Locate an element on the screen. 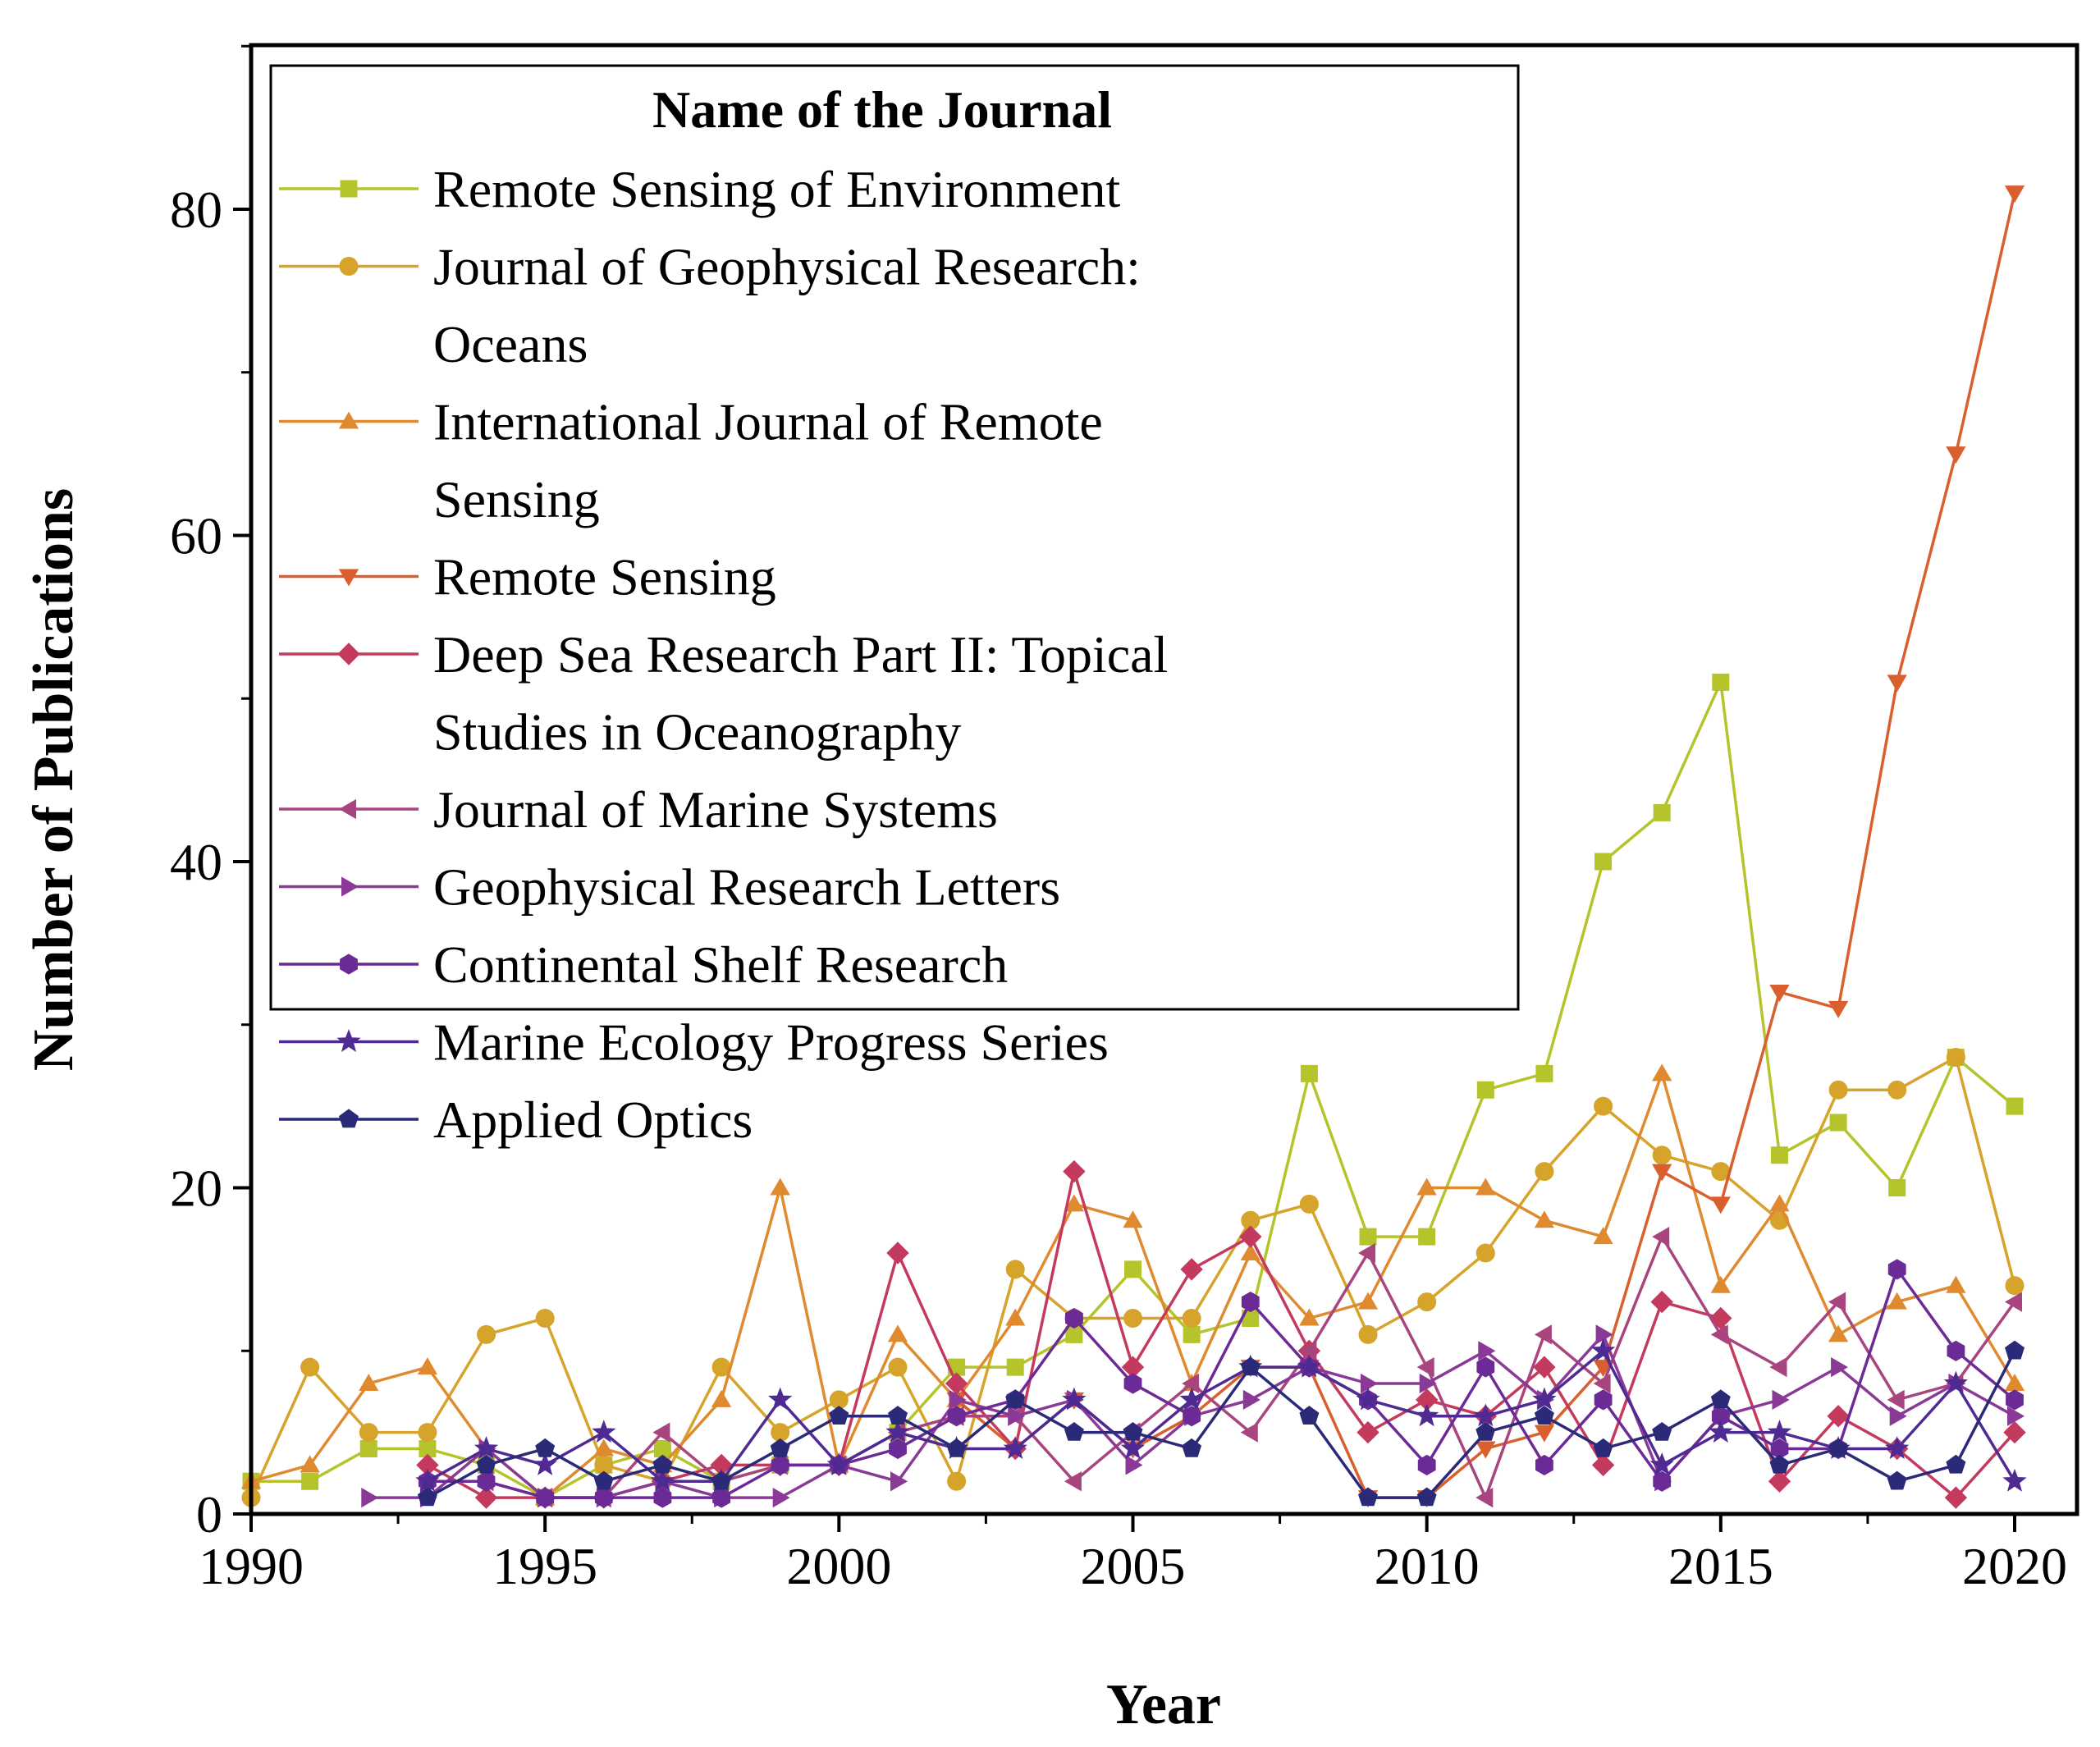 This screenshot has width=2100, height=1747. x-tick-label: 2020 is located at coordinates (2014, 1566).